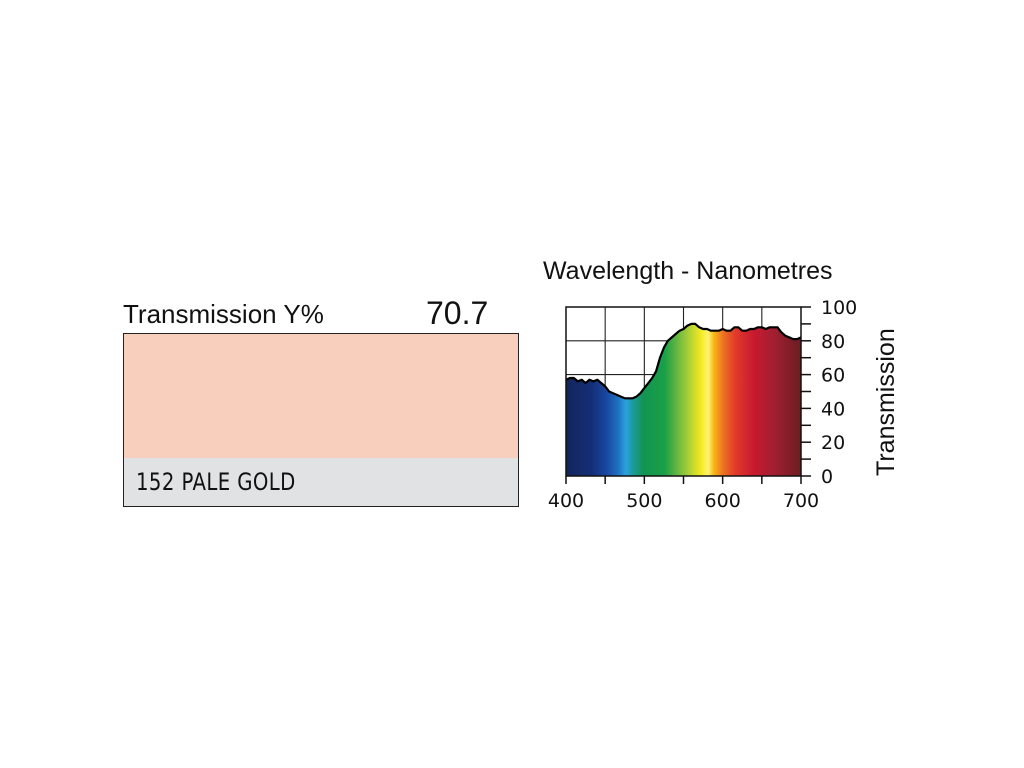  I want to click on transmission-area, so click(683, 399).